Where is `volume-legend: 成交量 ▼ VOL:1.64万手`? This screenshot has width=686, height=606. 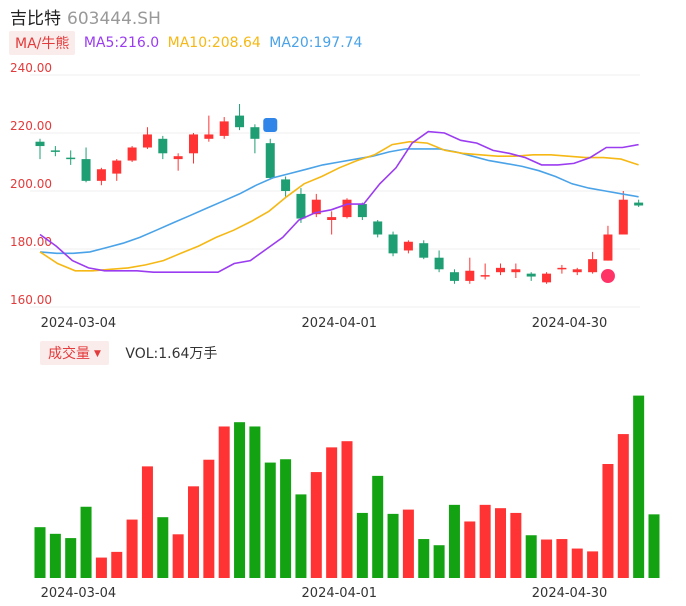
volume-legend: 成交量 ▼ VOL:1.64万手 is located at coordinates (128, 353).